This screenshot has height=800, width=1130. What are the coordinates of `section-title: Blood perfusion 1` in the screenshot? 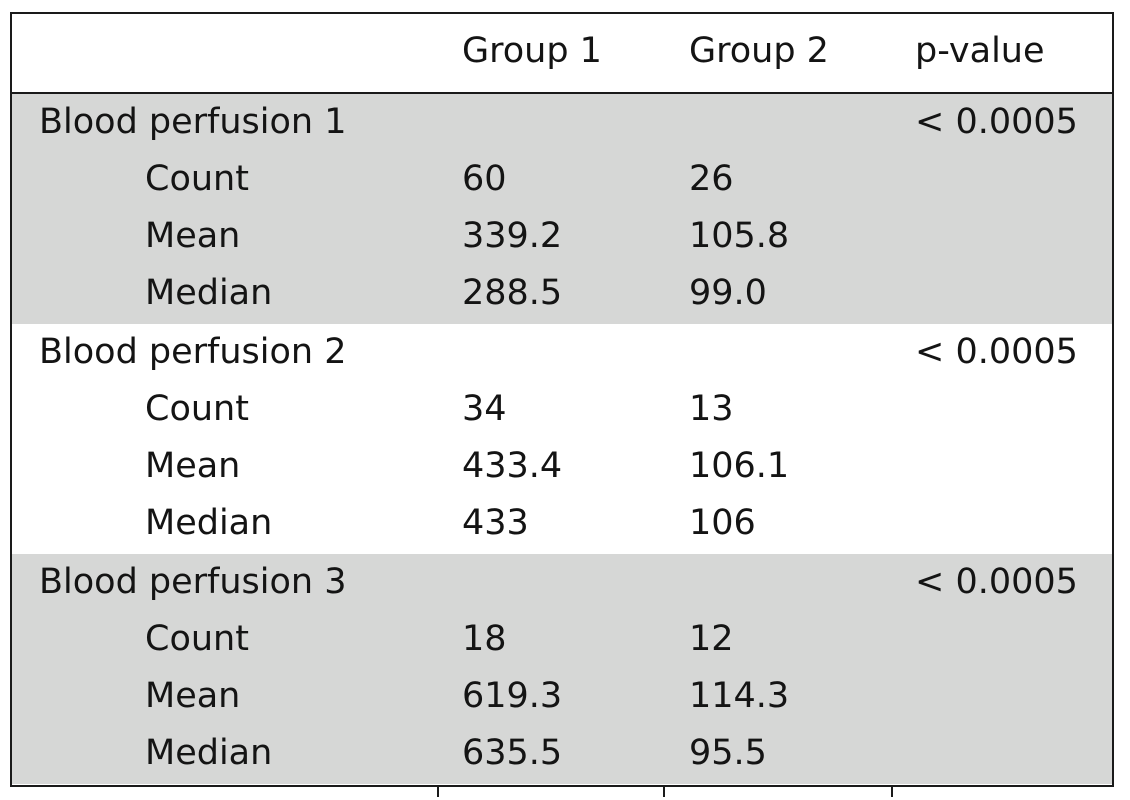 It's located at (193, 122).